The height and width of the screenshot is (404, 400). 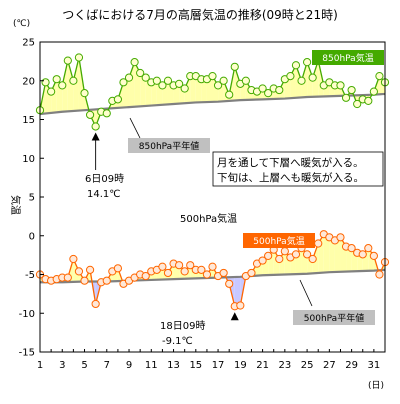 What do you see at coordinates (27, 353) in the screenshot?
I see `y-tick-label: -15` at bounding box center [27, 353].